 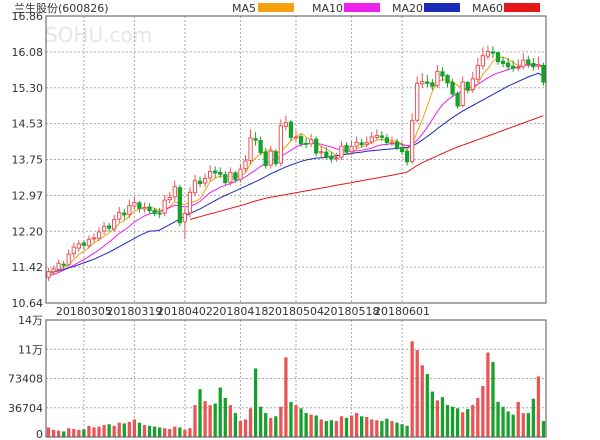 What do you see at coordinates (28, 160) in the screenshot?
I see `price-tick-label: 13.75` at bounding box center [28, 160].